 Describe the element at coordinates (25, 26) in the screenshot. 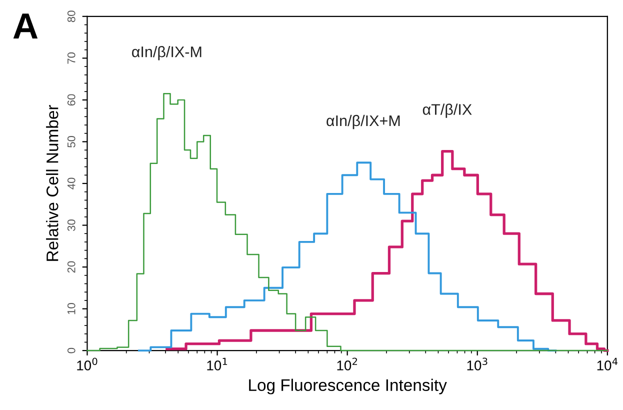

I see `chart-title: A` at that location.